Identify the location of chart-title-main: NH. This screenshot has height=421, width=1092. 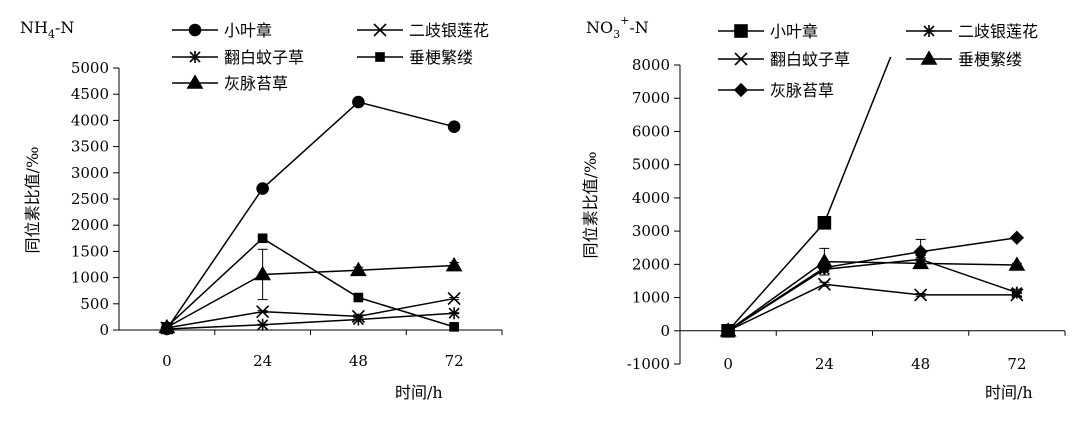
(34, 27).